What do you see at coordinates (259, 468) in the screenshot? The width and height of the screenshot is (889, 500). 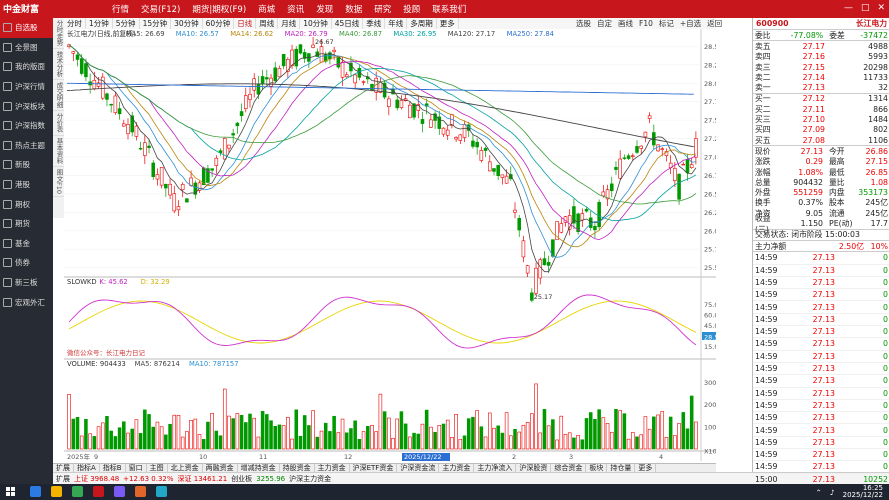 I see `indicator-tab-7: 增减持资金` at bounding box center [259, 468].